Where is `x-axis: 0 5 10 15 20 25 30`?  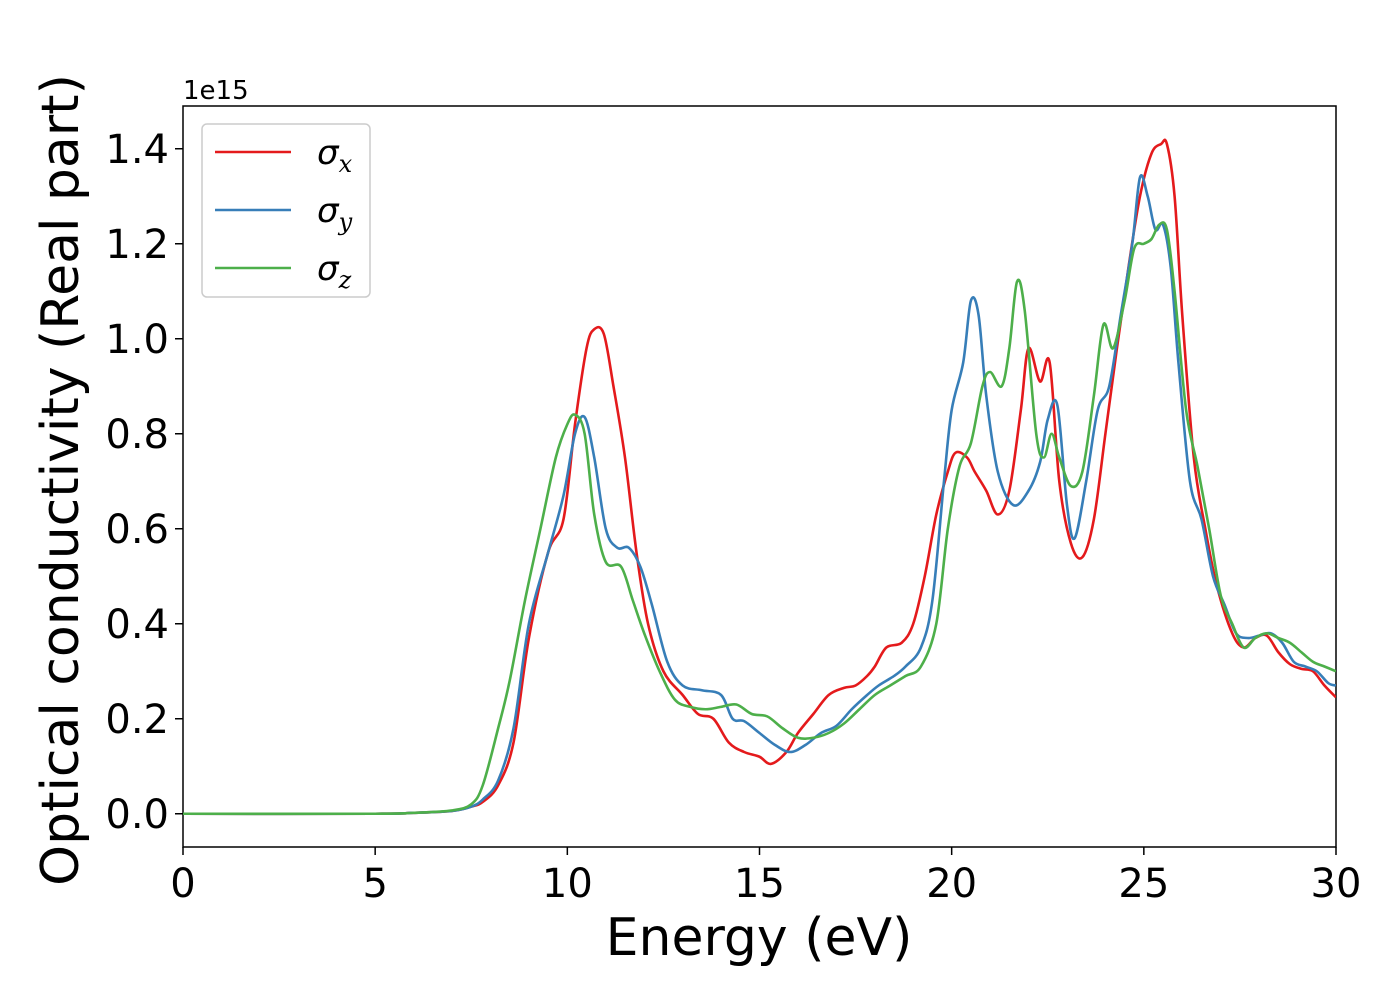 x-axis: 0 5 10 15 20 25 30 is located at coordinates (765, 877).